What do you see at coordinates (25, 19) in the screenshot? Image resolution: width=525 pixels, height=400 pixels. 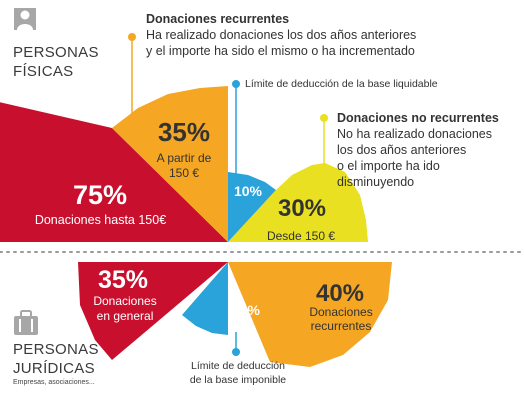 I see `person-icon` at bounding box center [25, 19].